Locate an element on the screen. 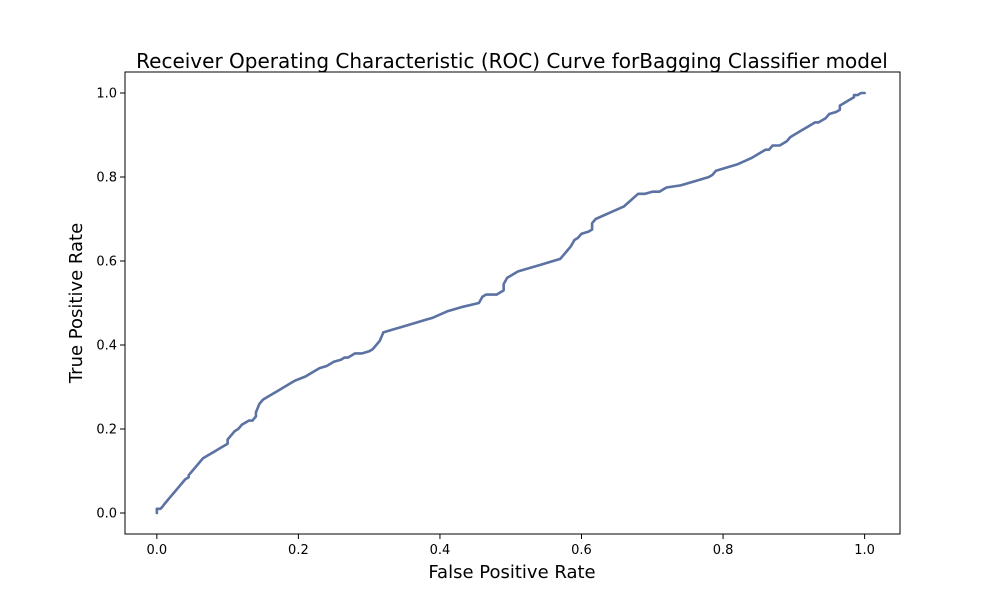  x-tick-label: 0.8 is located at coordinates (723, 550).